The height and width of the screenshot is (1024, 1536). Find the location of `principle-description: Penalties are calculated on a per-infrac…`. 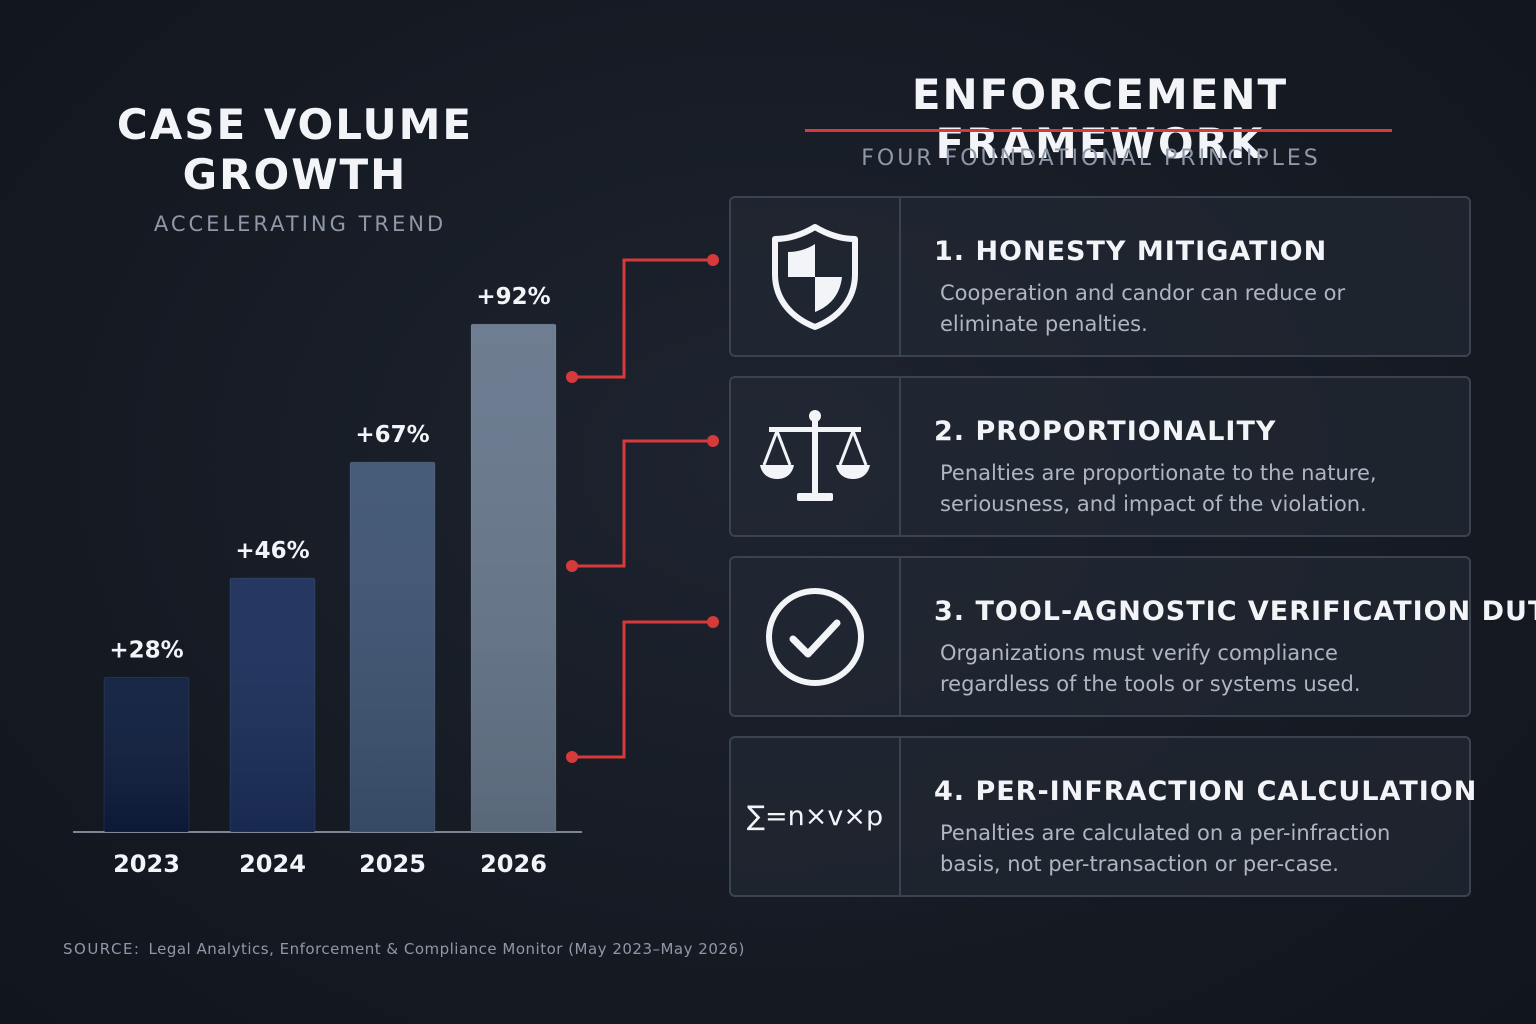

principle-description: Penalties are calculated on a per-infrac… is located at coordinates (1165, 848).